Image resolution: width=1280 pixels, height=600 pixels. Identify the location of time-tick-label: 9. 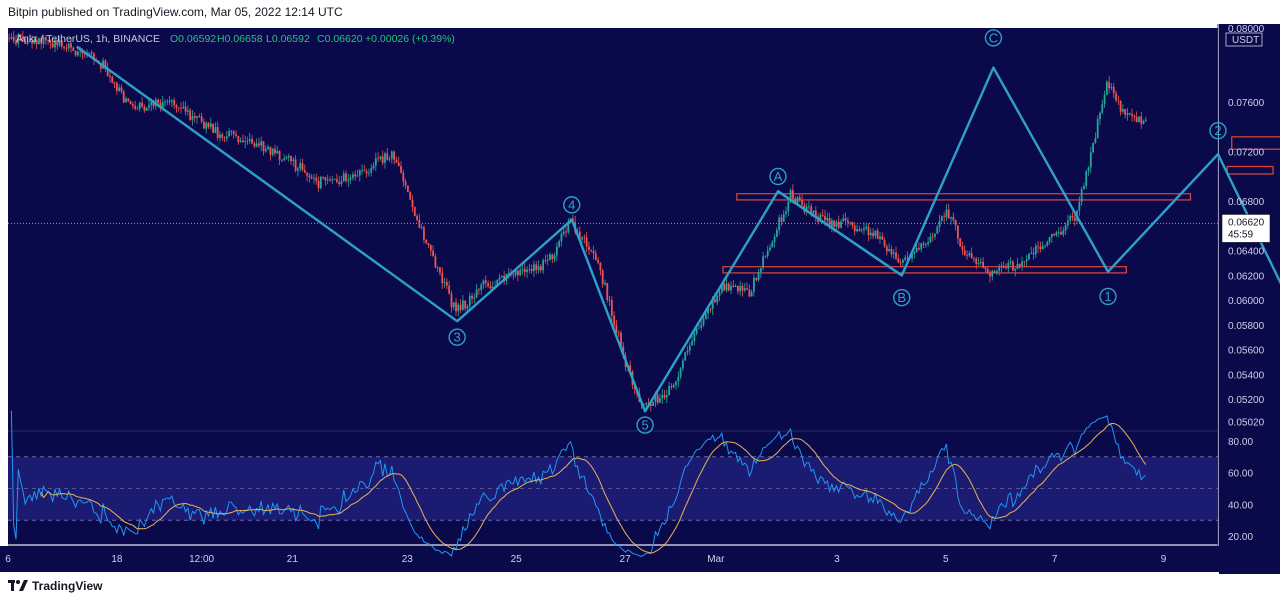
(1164, 559).